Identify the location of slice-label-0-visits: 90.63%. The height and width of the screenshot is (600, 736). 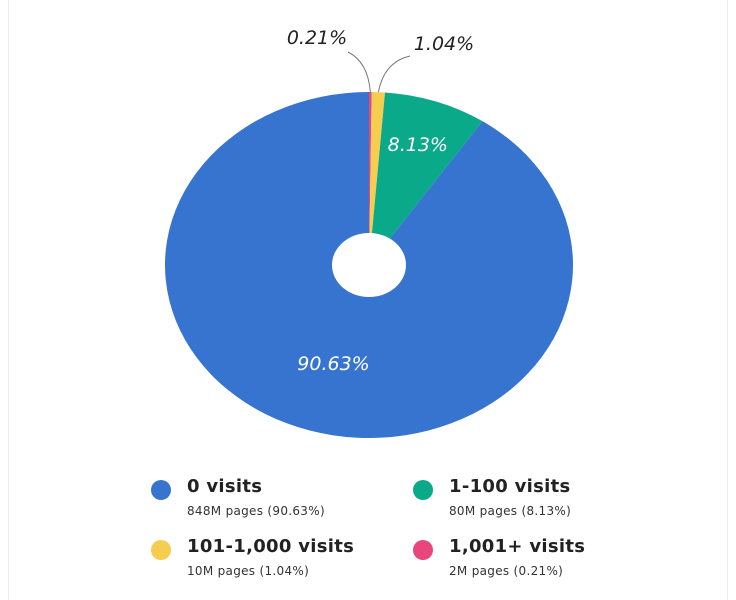
(333, 364).